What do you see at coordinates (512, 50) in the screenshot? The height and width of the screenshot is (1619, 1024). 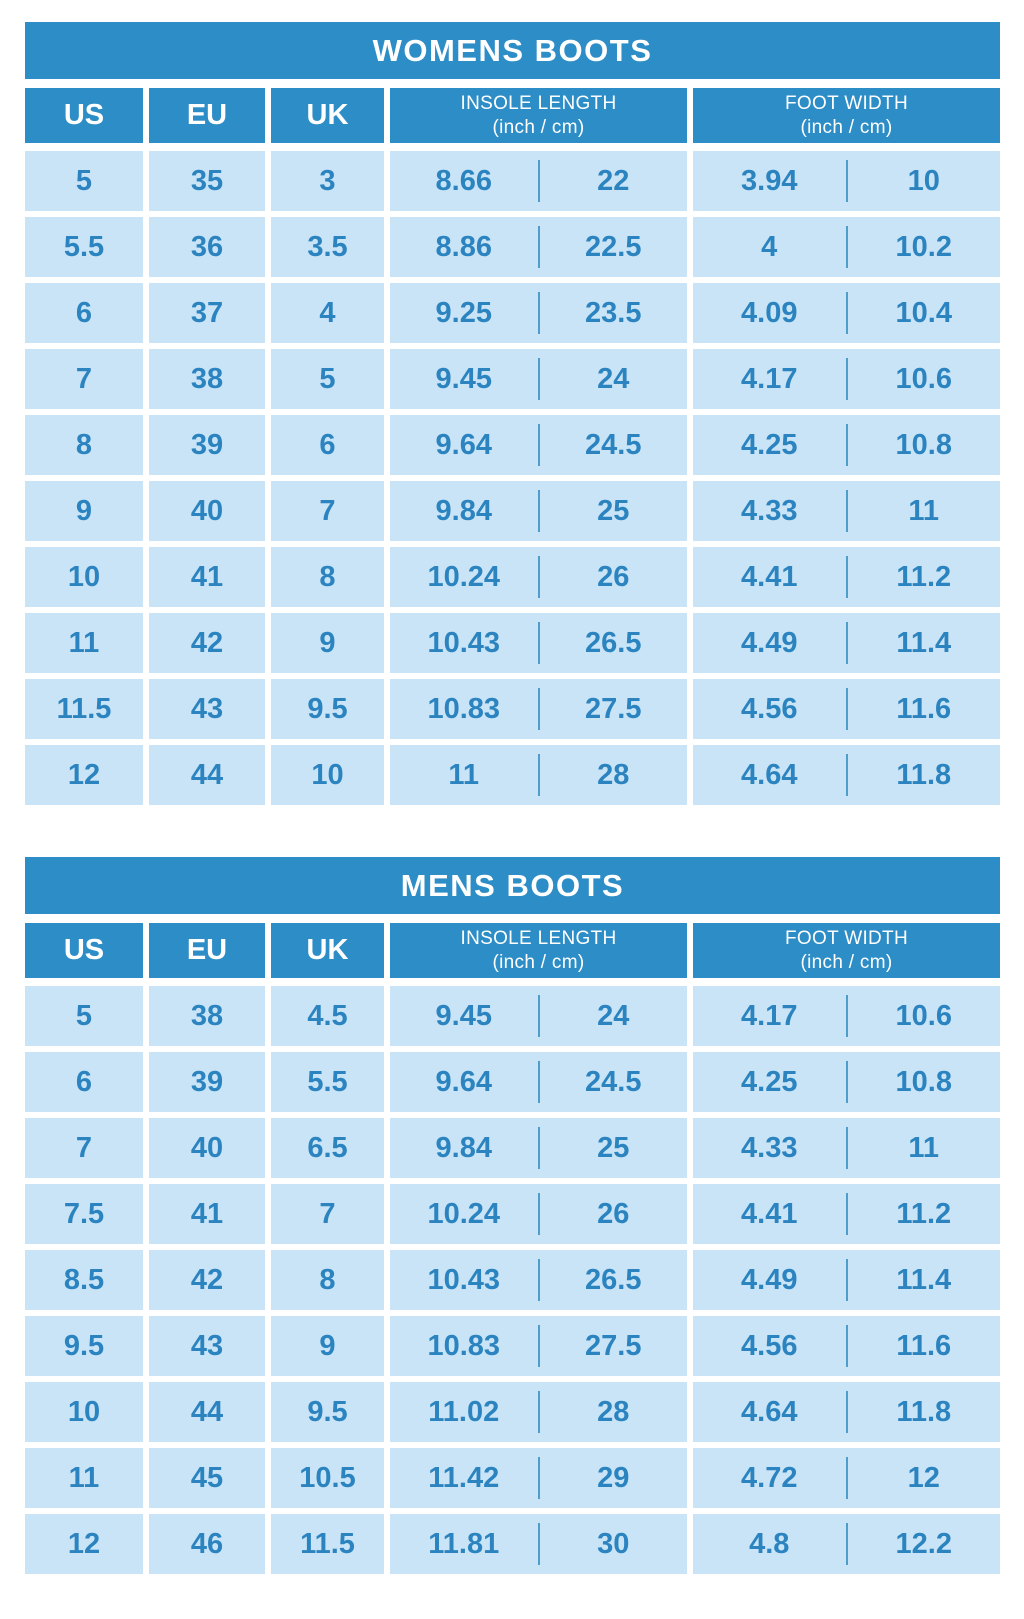 I see `womens-table-title: WOMENS BOOTS` at bounding box center [512, 50].